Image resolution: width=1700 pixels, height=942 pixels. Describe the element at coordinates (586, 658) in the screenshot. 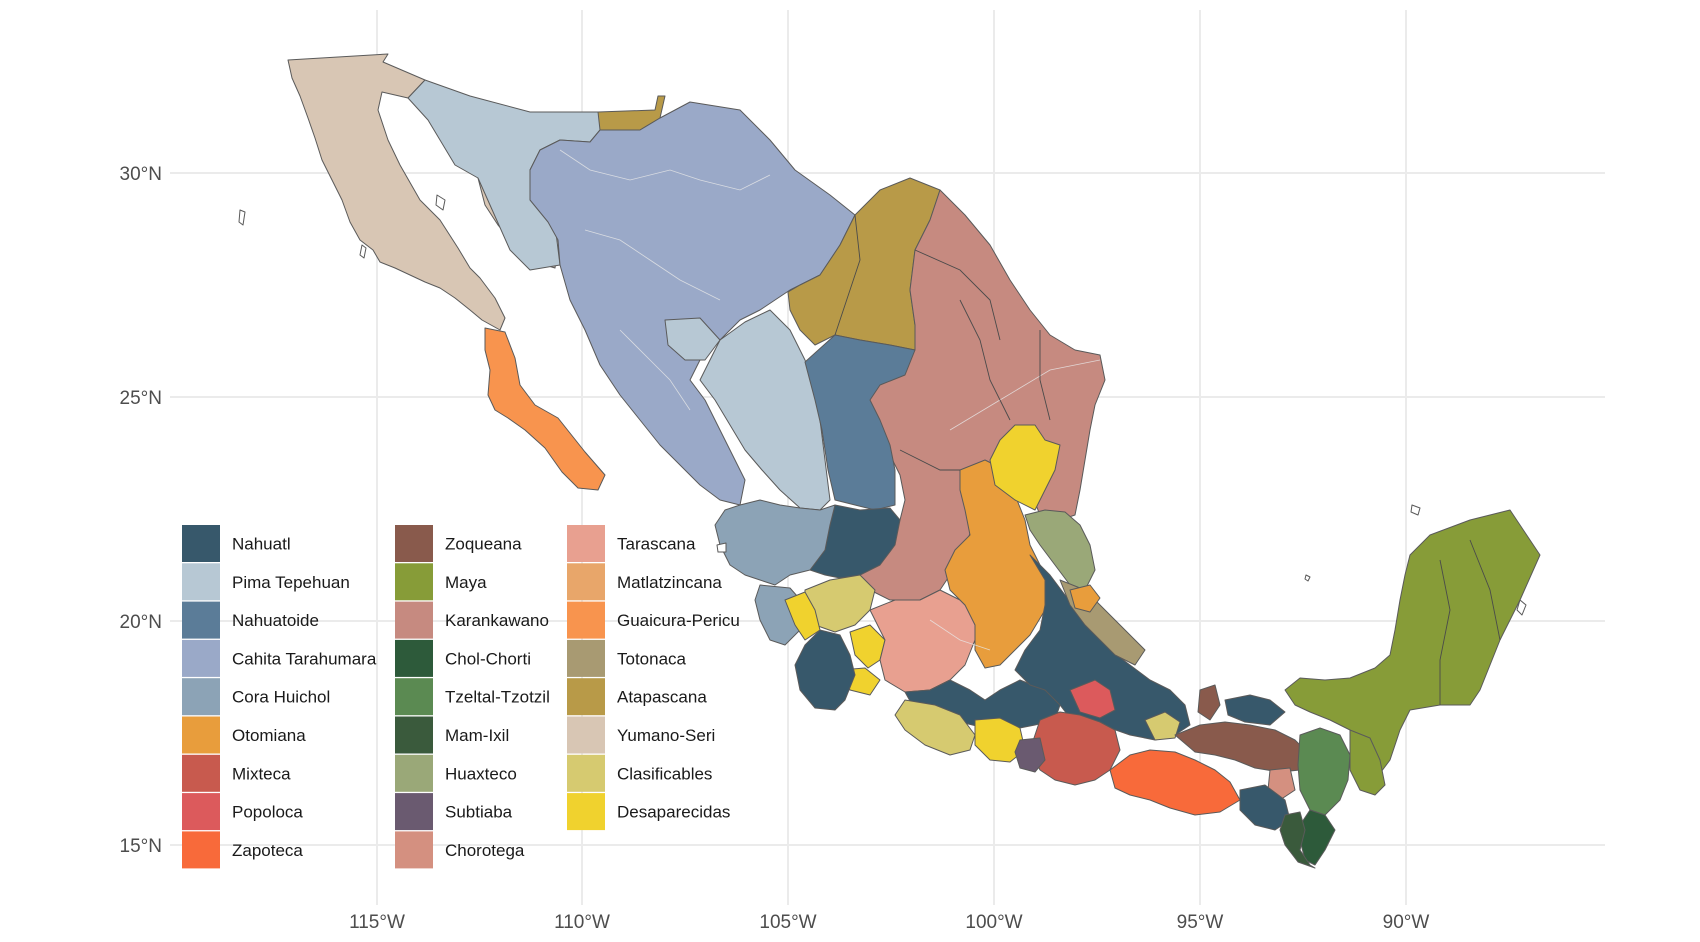

I see `legend-swatch-totonaca` at that location.